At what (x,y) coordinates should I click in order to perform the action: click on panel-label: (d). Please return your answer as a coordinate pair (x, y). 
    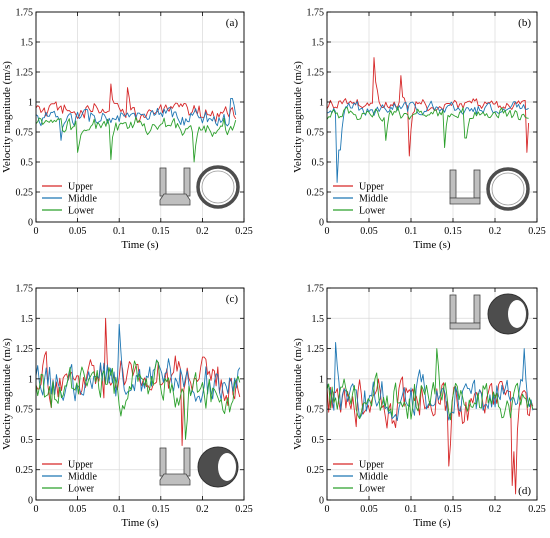
    Looking at the image, I should click on (524, 491).